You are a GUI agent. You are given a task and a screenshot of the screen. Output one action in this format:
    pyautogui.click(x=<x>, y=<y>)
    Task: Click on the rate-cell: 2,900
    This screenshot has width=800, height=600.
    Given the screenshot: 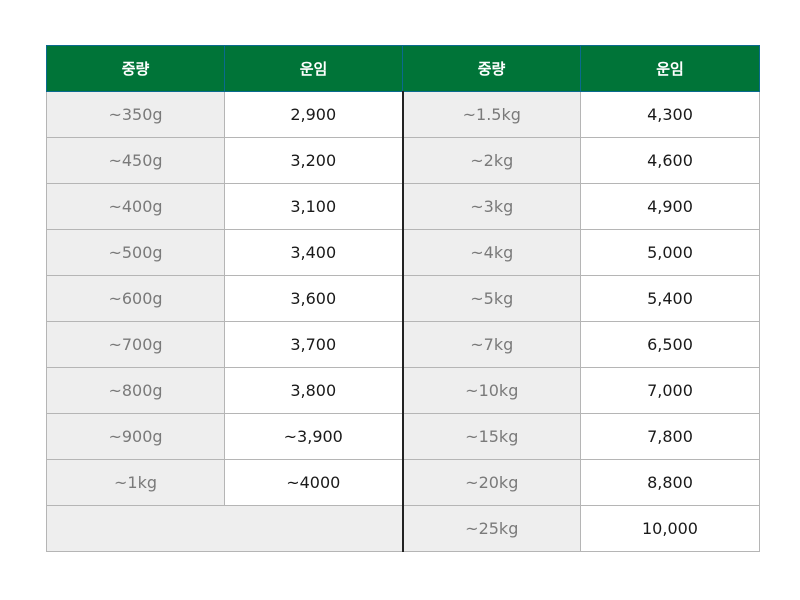 What is the action you would take?
    pyautogui.click(x=314, y=114)
    